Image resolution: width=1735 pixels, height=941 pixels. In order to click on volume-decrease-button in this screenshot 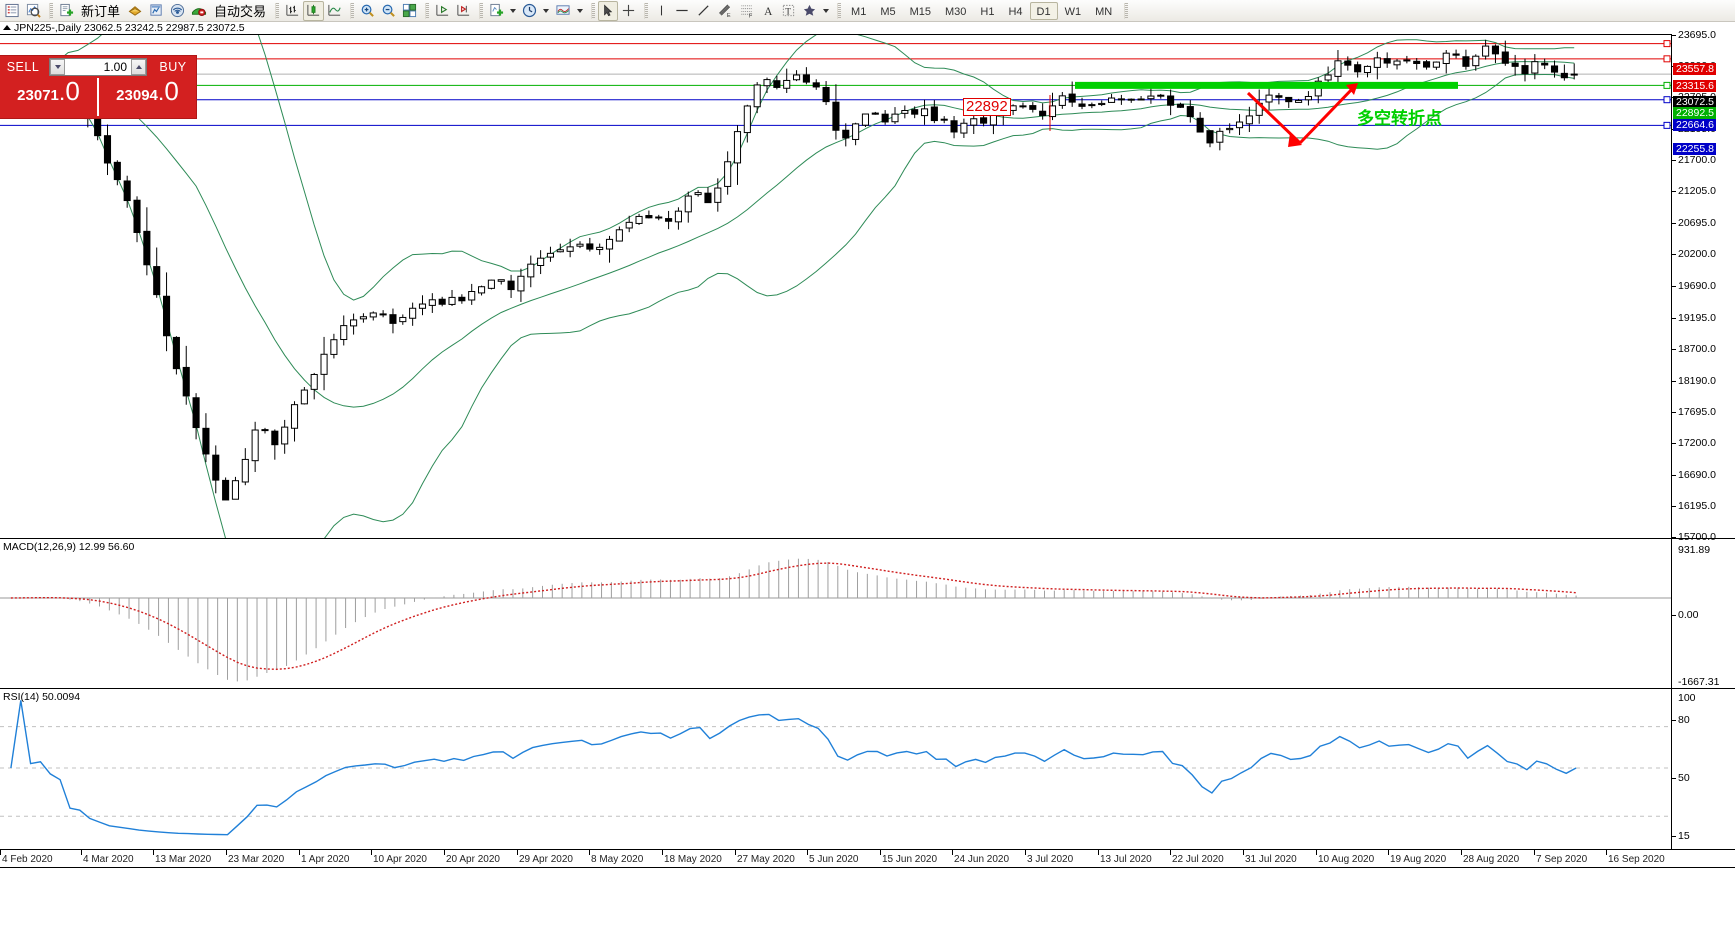, I will do `click(57, 67)`.